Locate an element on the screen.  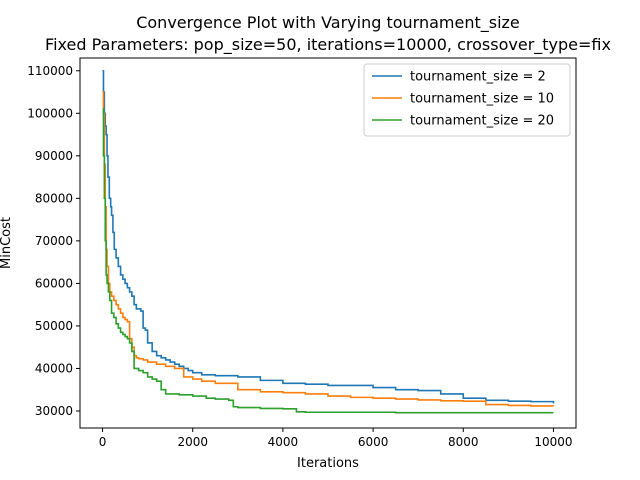
y-tick-label: 100000 is located at coordinates (50, 113).